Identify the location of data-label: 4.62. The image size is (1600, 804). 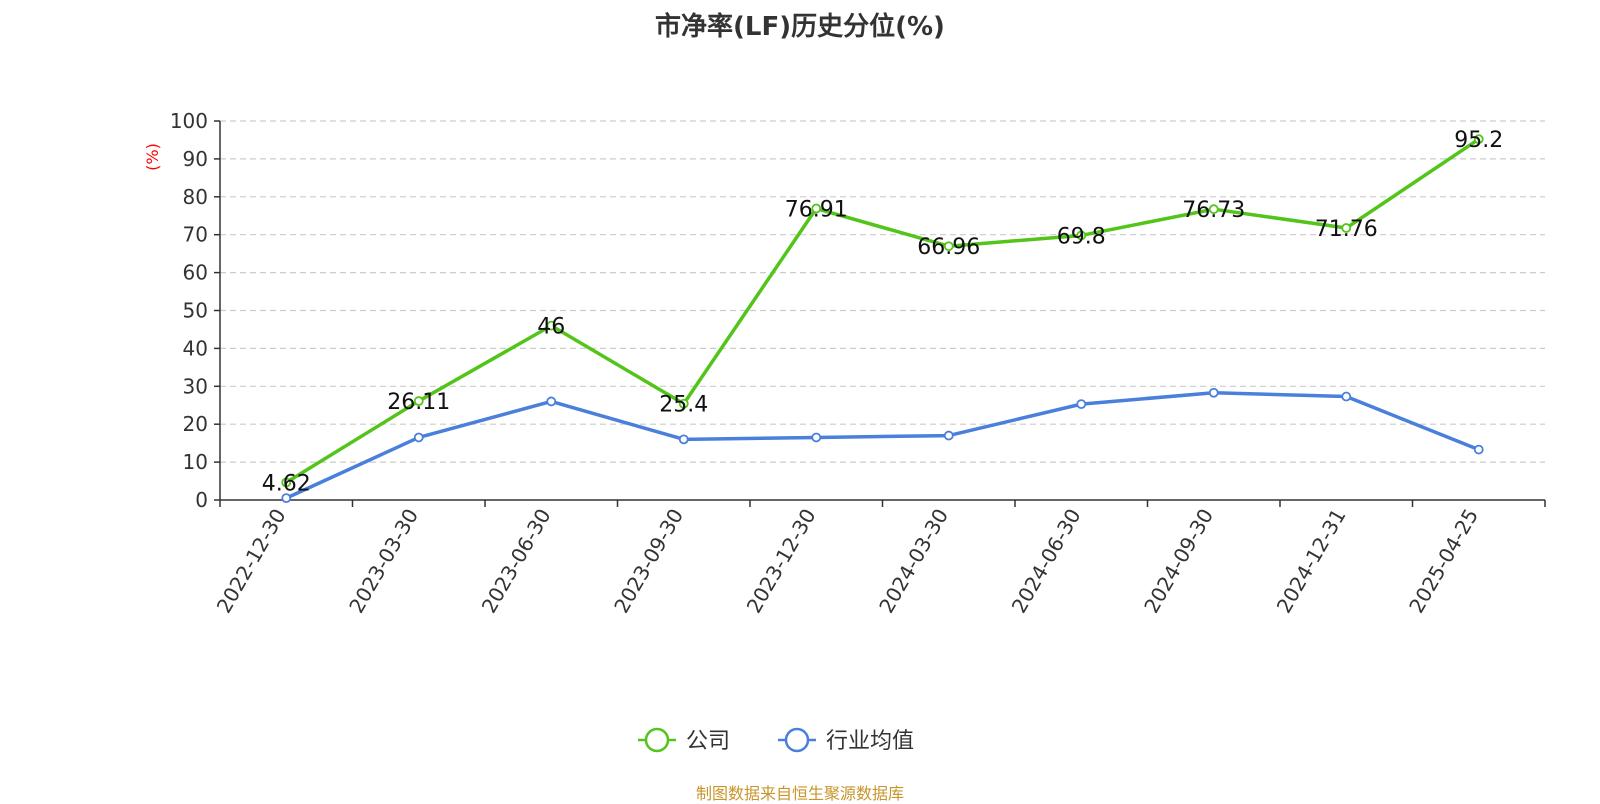
(286, 483).